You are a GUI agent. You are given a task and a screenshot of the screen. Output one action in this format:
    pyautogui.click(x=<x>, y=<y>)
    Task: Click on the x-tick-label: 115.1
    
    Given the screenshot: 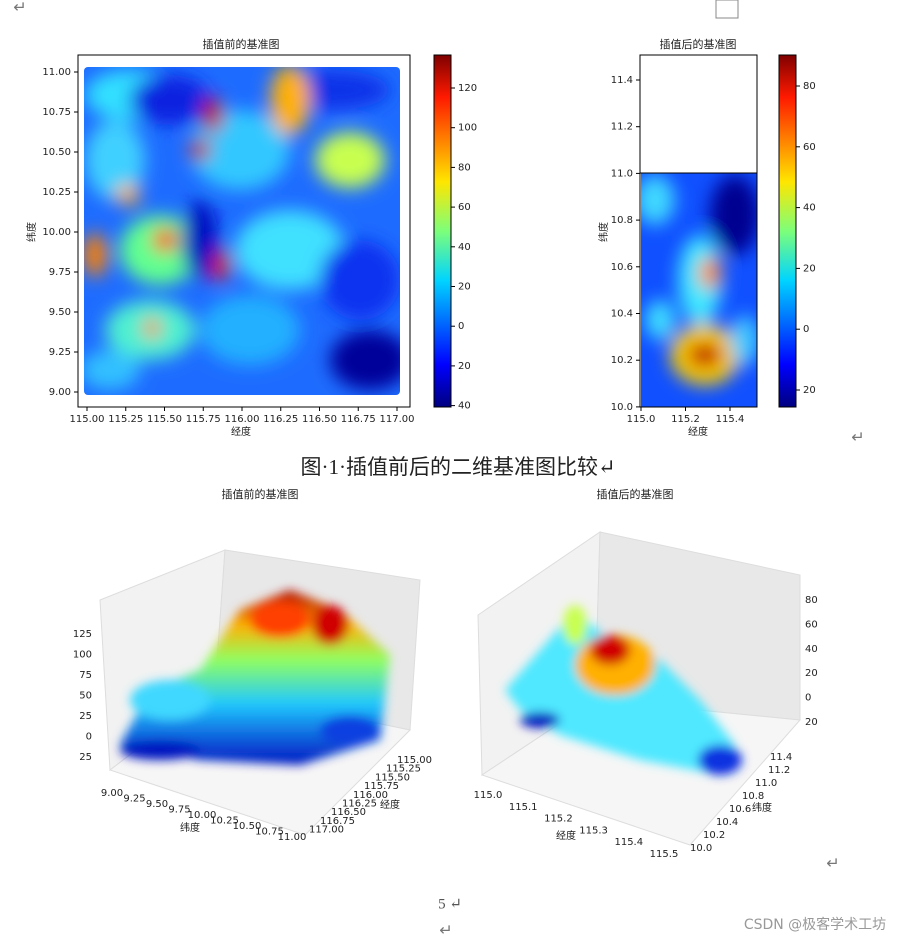 What is the action you would take?
    pyautogui.click(x=523, y=807)
    